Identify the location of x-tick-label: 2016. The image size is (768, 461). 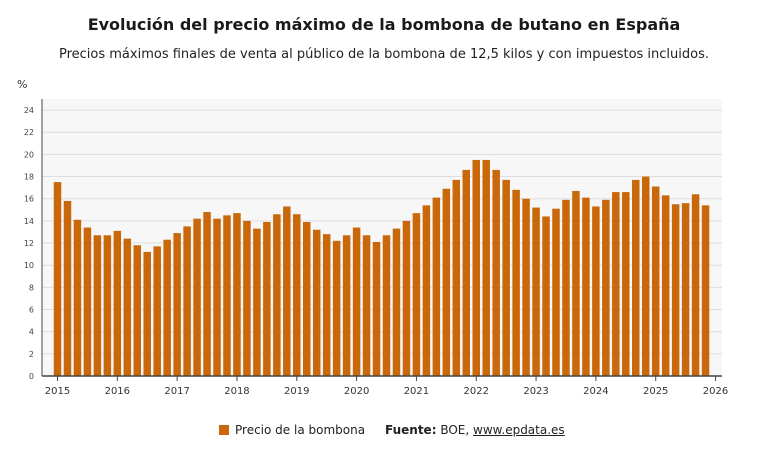
(117, 391).